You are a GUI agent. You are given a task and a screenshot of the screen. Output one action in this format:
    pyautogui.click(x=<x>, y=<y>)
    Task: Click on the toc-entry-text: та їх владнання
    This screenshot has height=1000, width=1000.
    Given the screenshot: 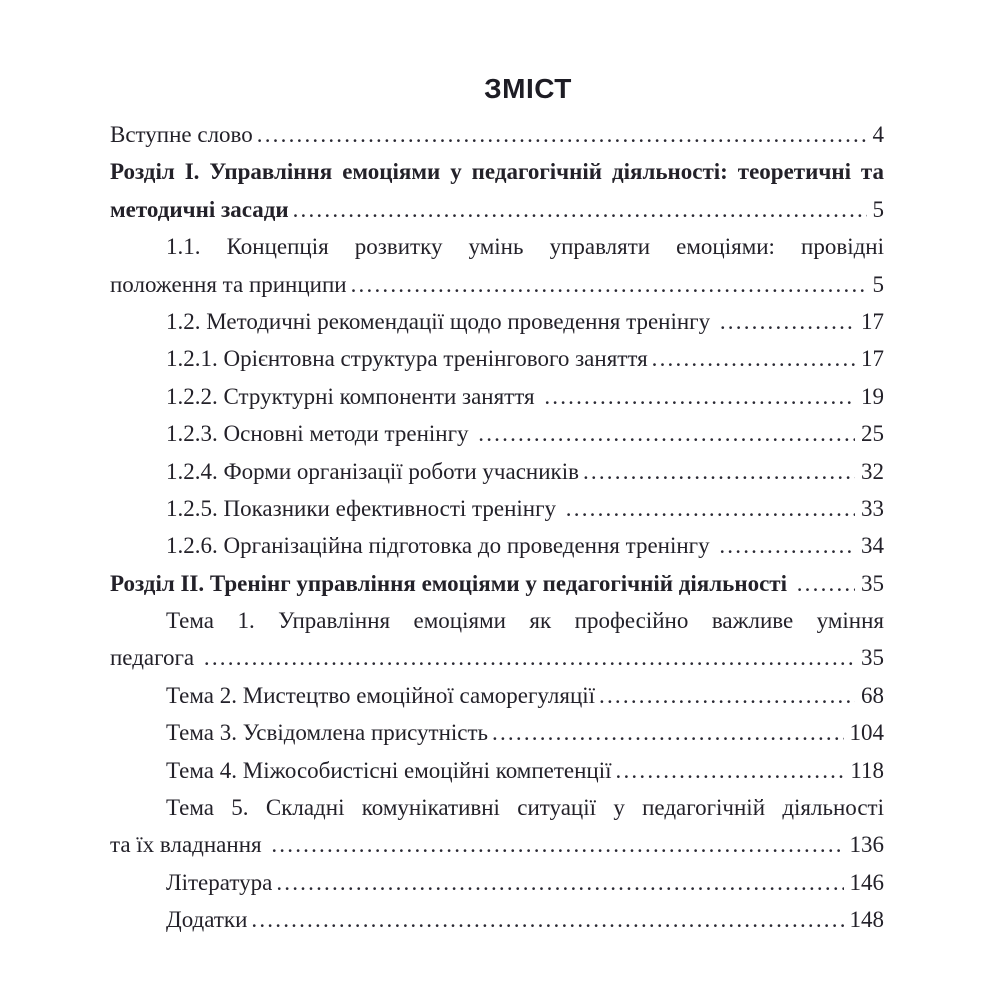 What is the action you would take?
    pyautogui.click(x=189, y=845)
    